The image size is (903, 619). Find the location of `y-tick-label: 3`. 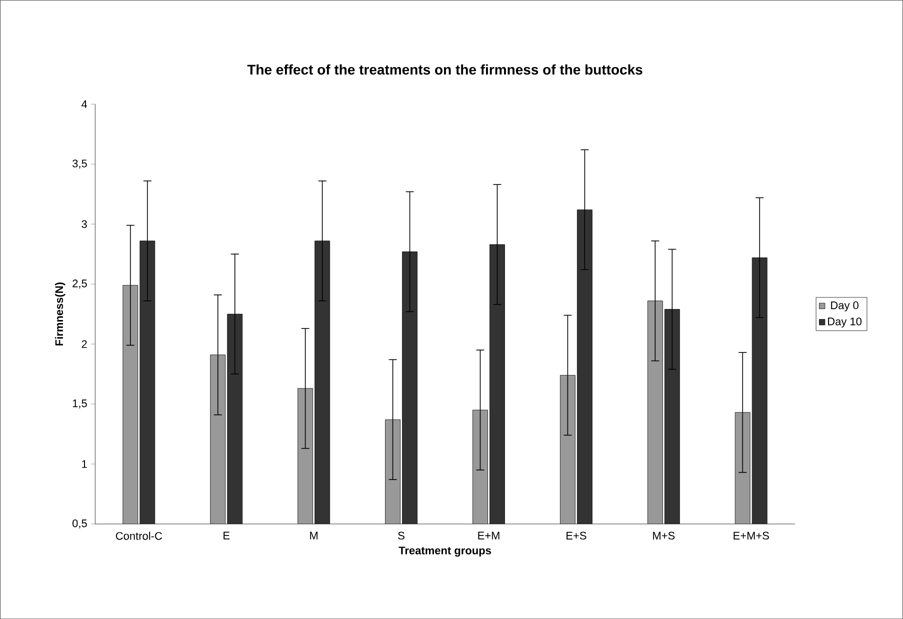

y-tick-label: 3 is located at coordinates (84, 224).